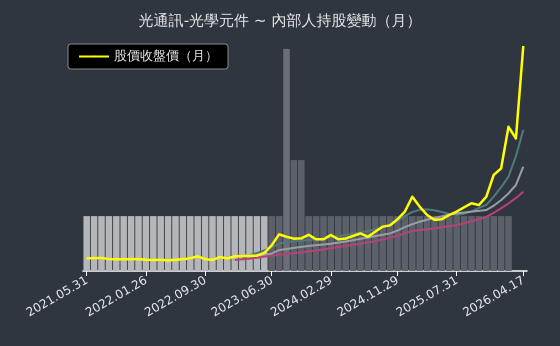  Describe the element at coordinates (166, 56) in the screenshot. I see `legend-label: 股價收盤價（月）` at that location.